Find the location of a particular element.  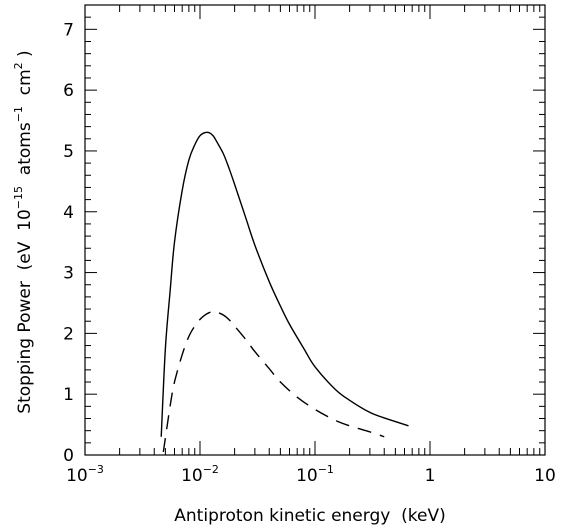

y-tick-labels: 0 1 2 3 4 5 6 7 is located at coordinates (68, 243).